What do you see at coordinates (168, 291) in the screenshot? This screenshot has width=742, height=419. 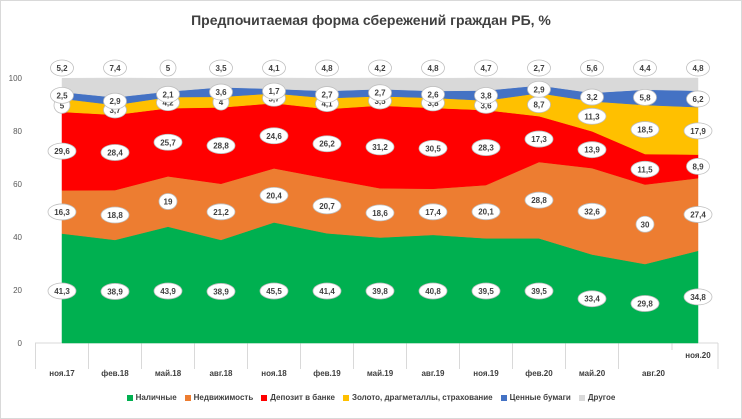 I see `data-label: 43,9` at bounding box center [168, 291].